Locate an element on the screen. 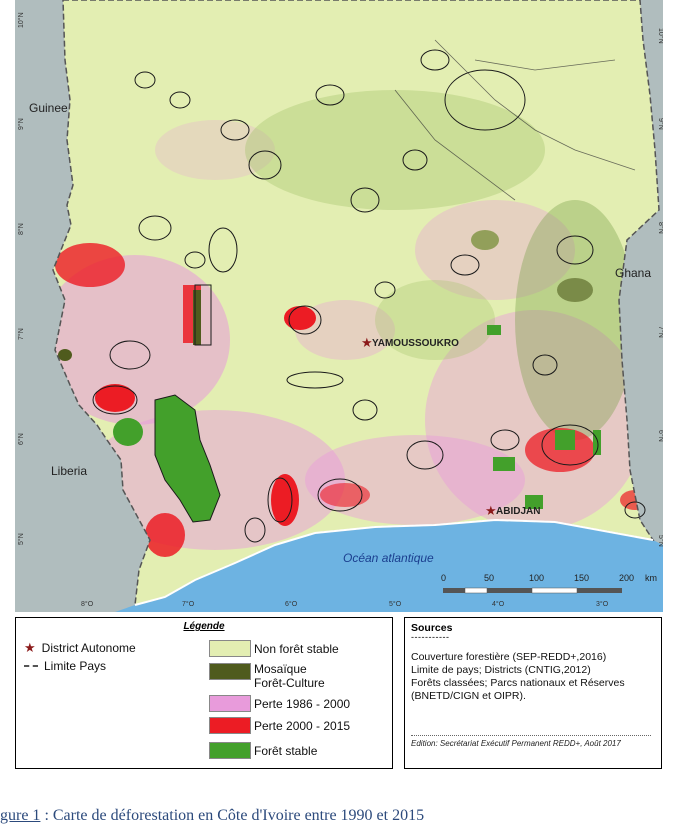 The height and width of the screenshot is (837, 684). legend-item-loss-1986-2000: Perte 1986 - 2000 is located at coordinates (279, 703).